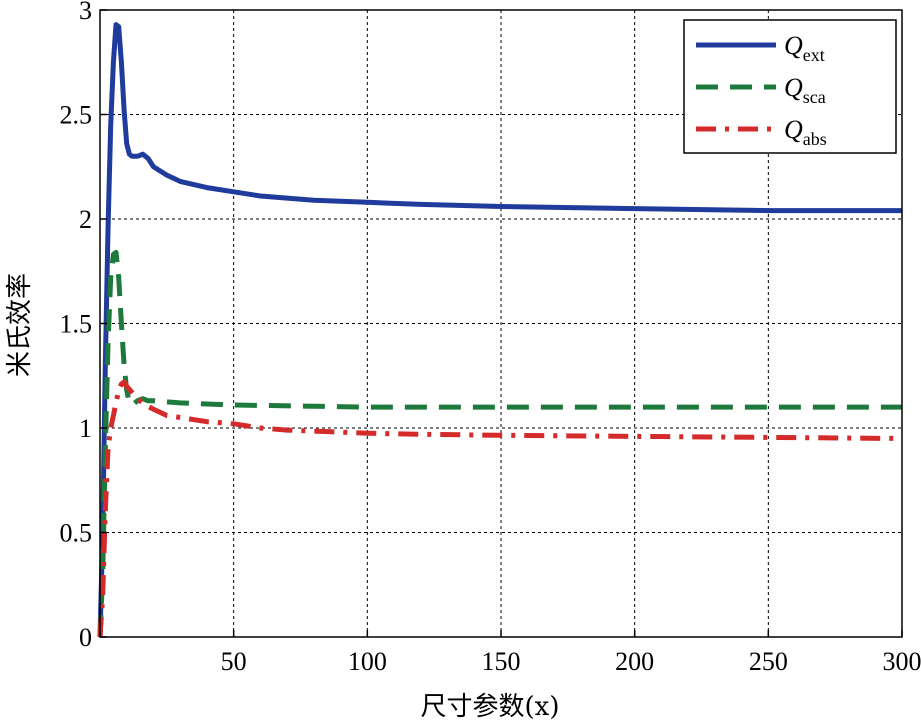  Describe the element at coordinates (85, 219) in the screenshot. I see `y-tick-label: 2` at that location.